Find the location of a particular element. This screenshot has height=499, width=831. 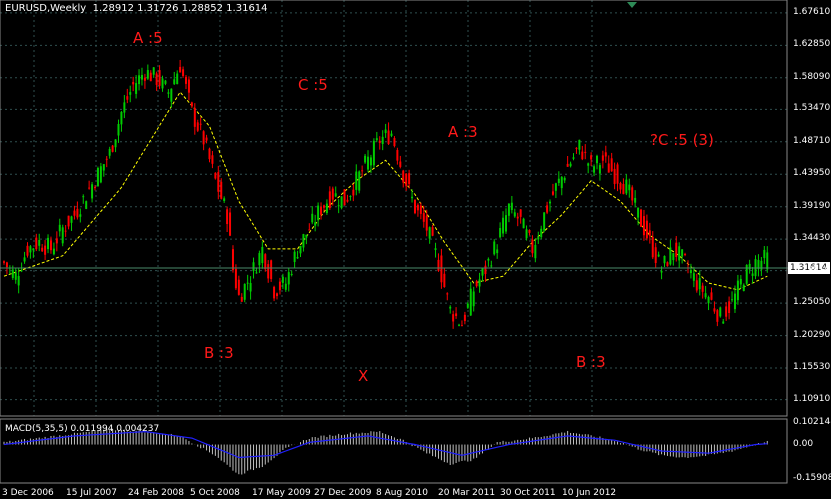

wave-label-x: X is located at coordinates (363, 376).